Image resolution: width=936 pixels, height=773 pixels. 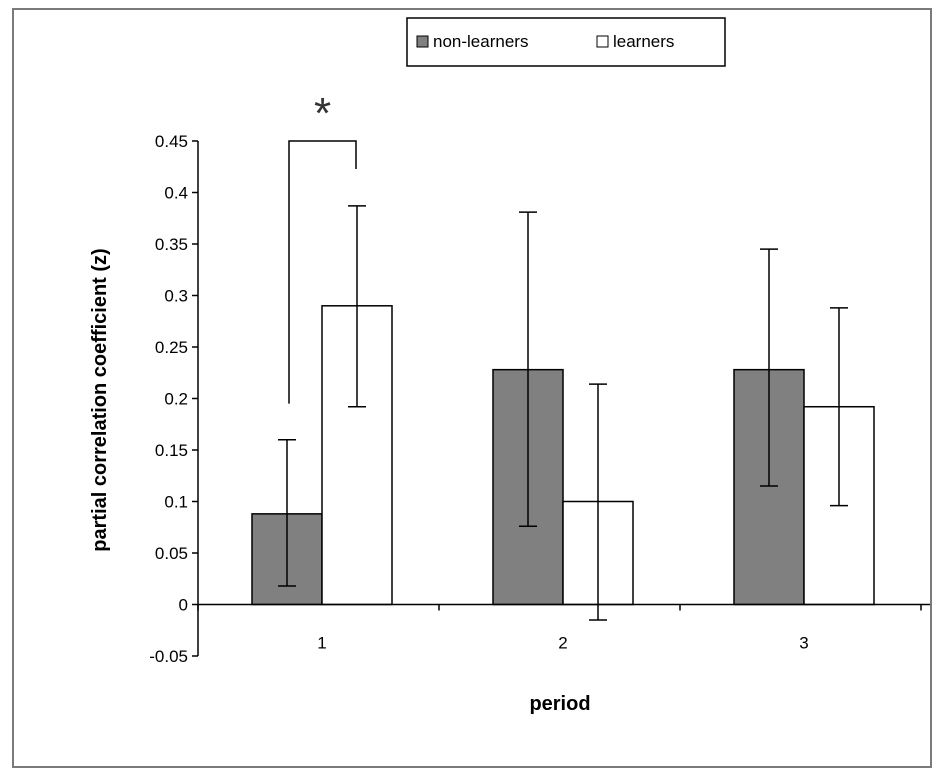 I want to click on y-tick-label: 0.4, so click(x=176, y=193).